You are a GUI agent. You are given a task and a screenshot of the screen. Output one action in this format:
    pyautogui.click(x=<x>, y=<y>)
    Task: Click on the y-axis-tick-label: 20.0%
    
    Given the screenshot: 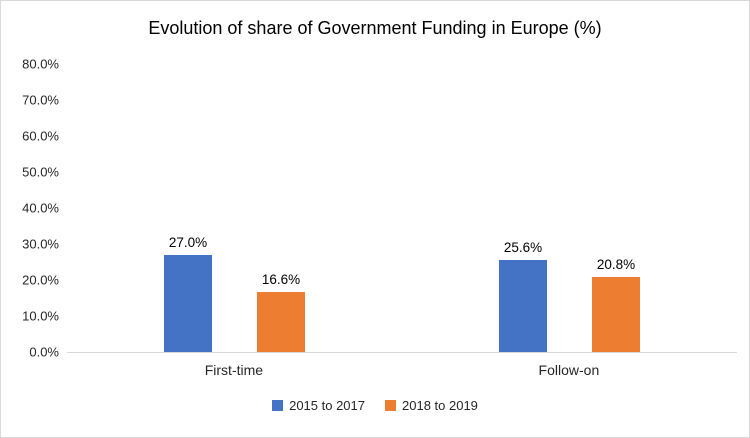 What is the action you would take?
    pyautogui.click(x=40, y=280)
    